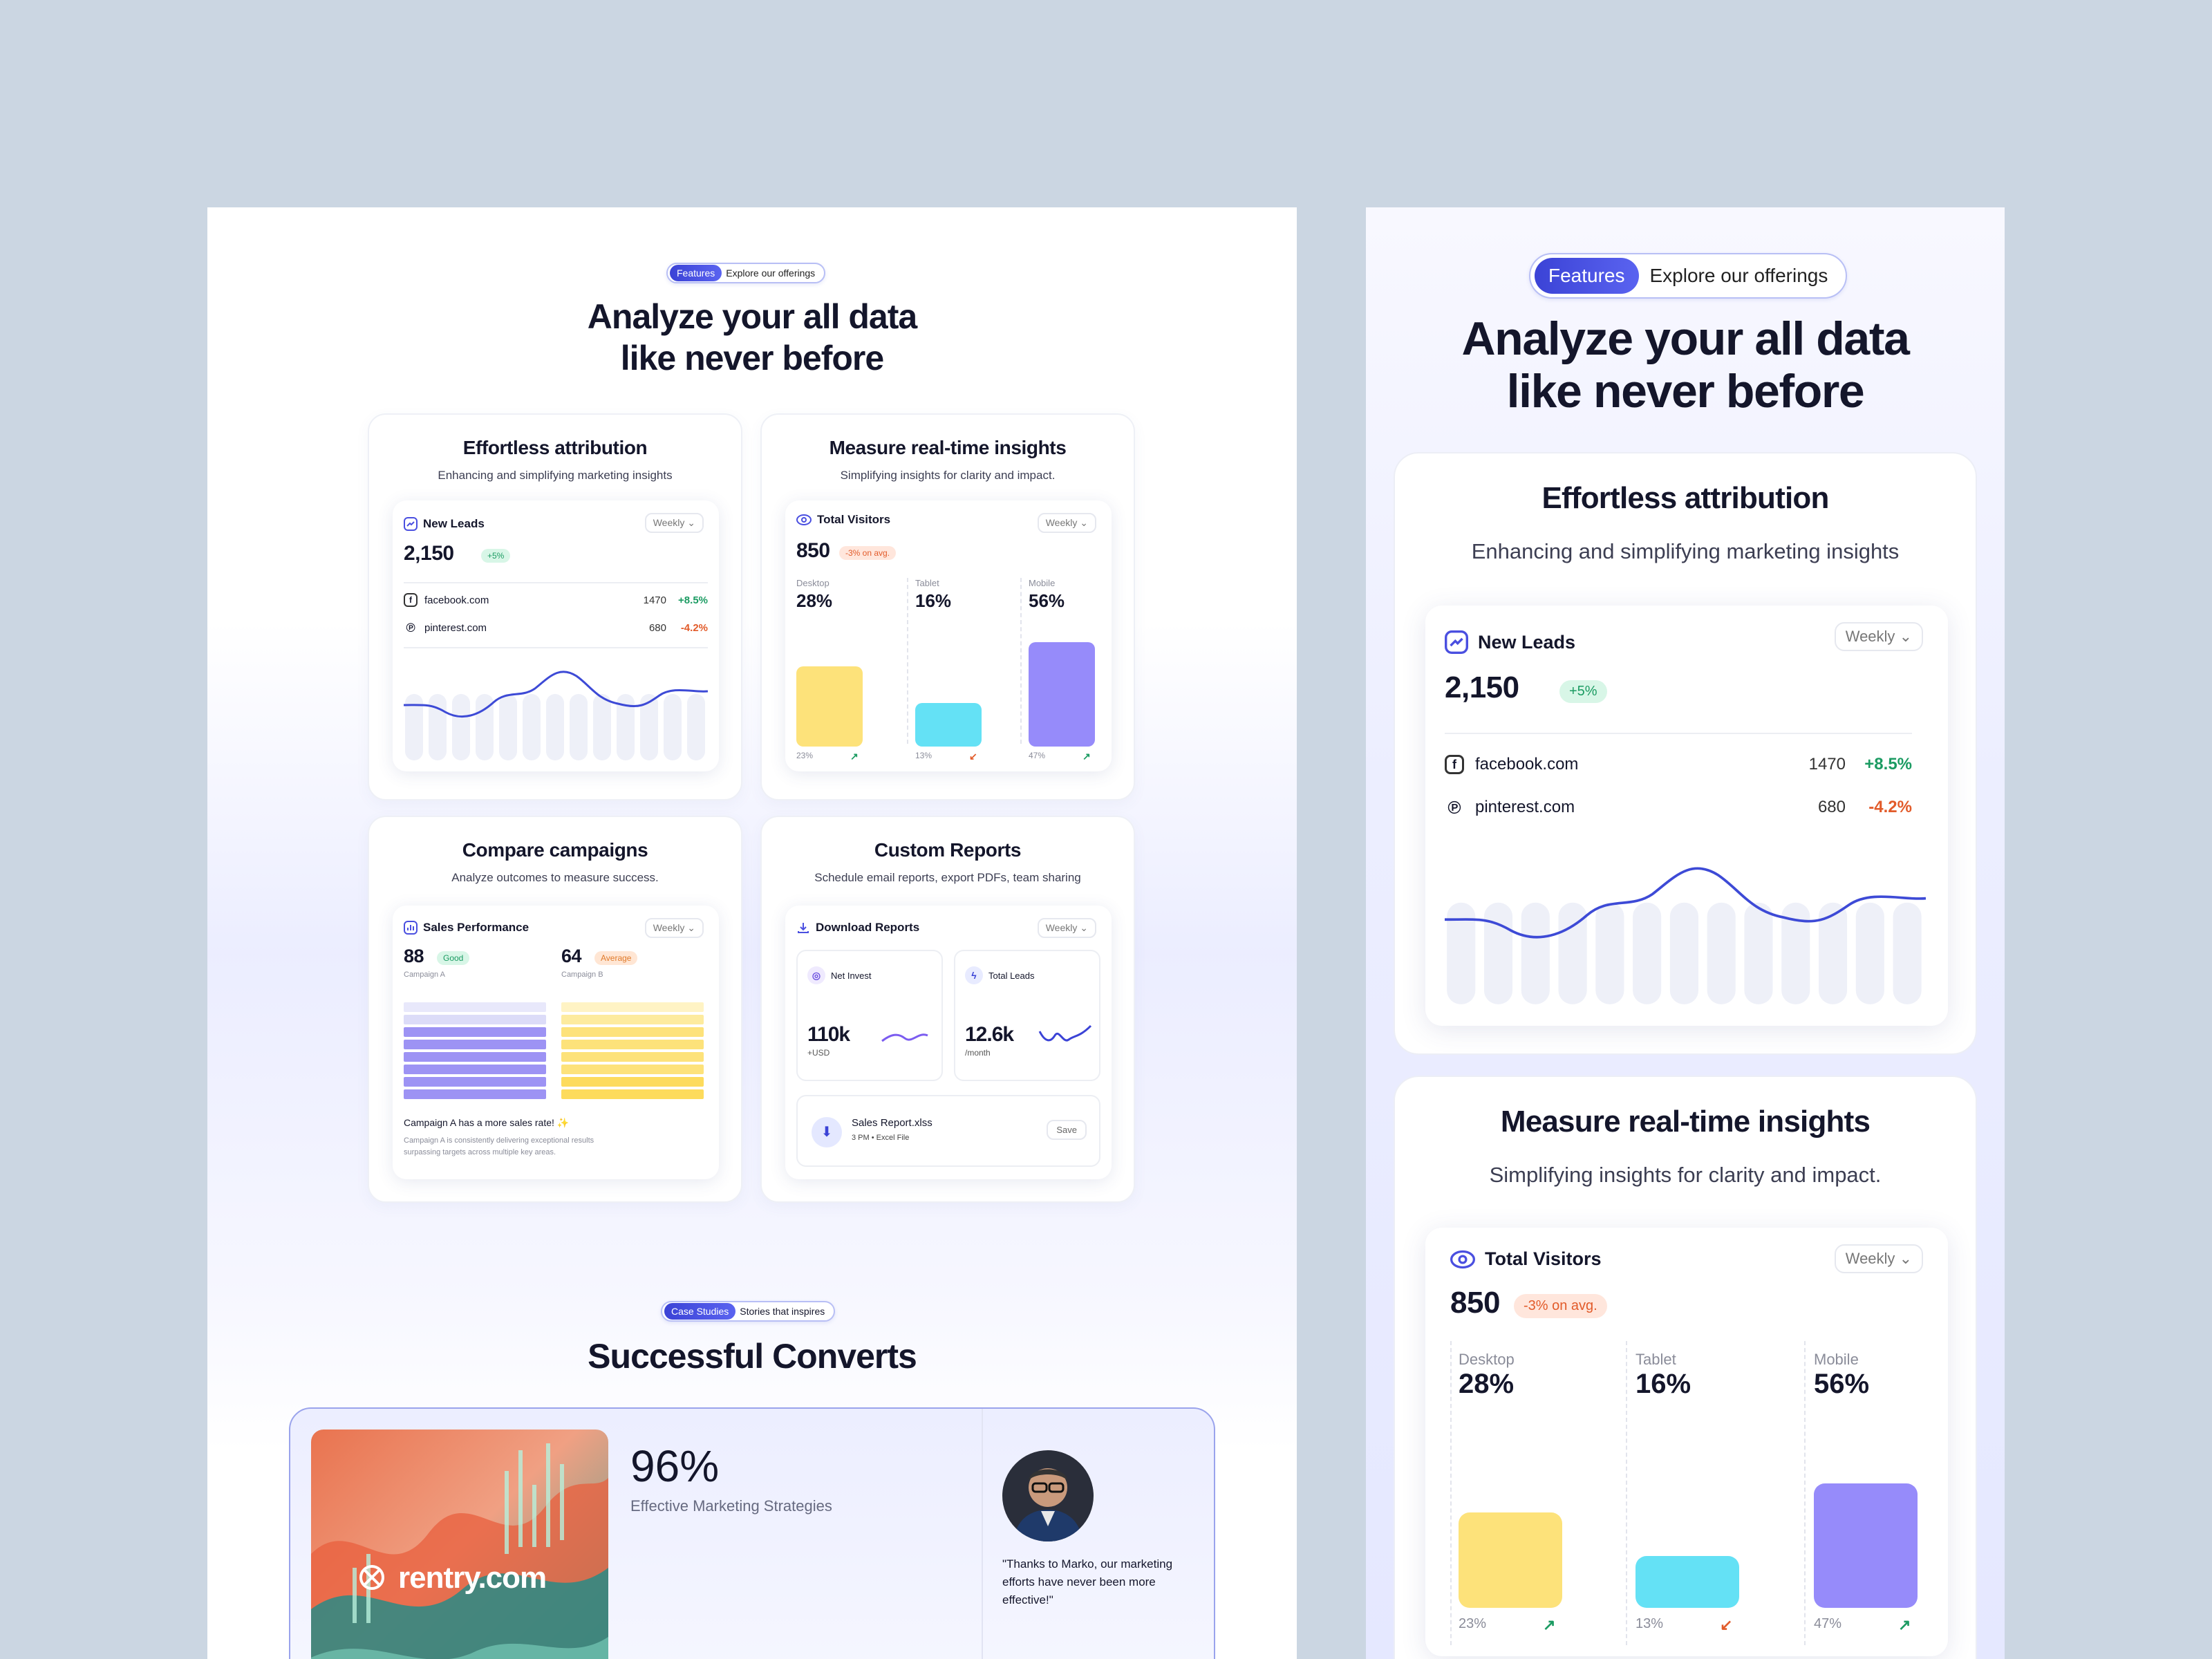 The width and height of the screenshot is (2212, 1659). What do you see at coordinates (752, 1356) in the screenshot?
I see `case-studies-title: Successful Converts` at bounding box center [752, 1356].